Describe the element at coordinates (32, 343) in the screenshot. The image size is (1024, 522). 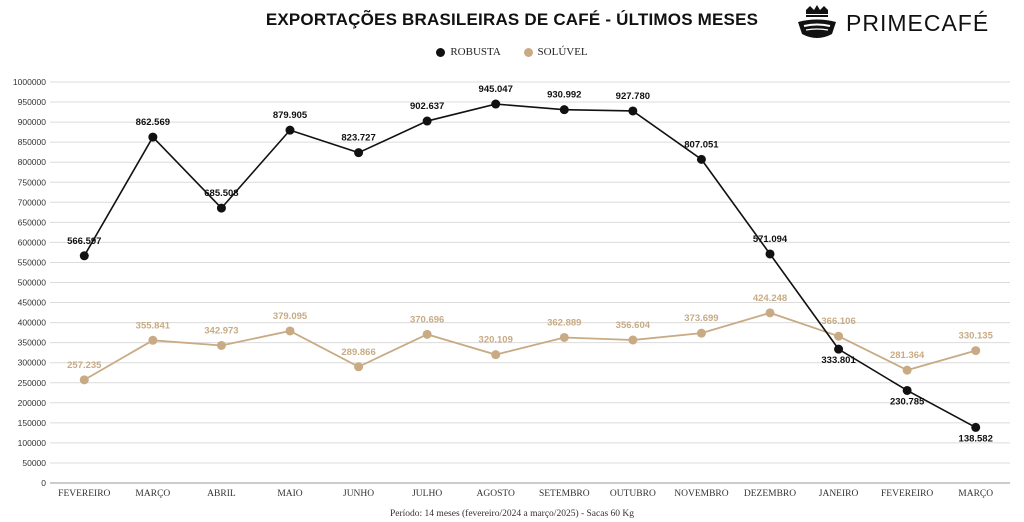
I see `y-tick-label: 350000` at that location.